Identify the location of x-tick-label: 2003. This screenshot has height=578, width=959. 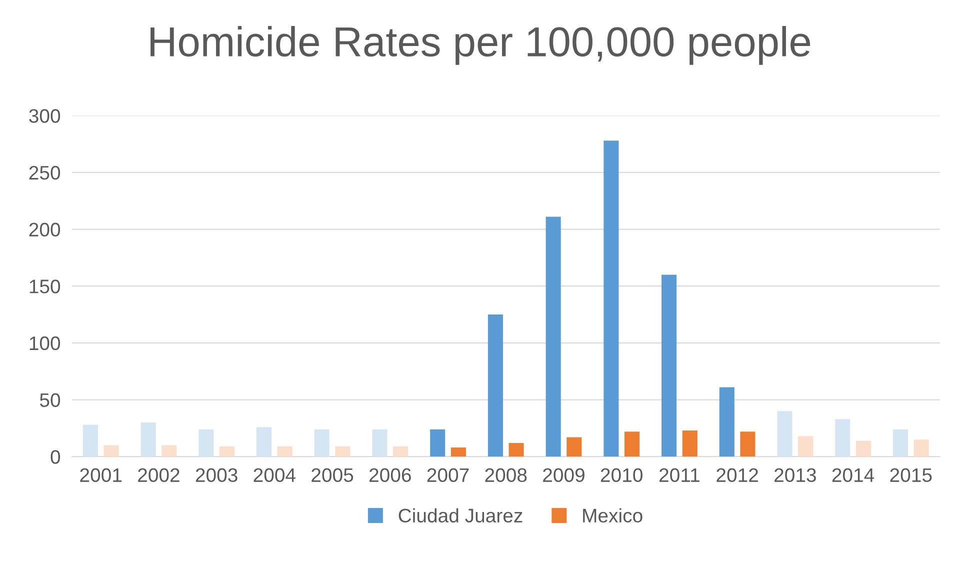
(217, 475).